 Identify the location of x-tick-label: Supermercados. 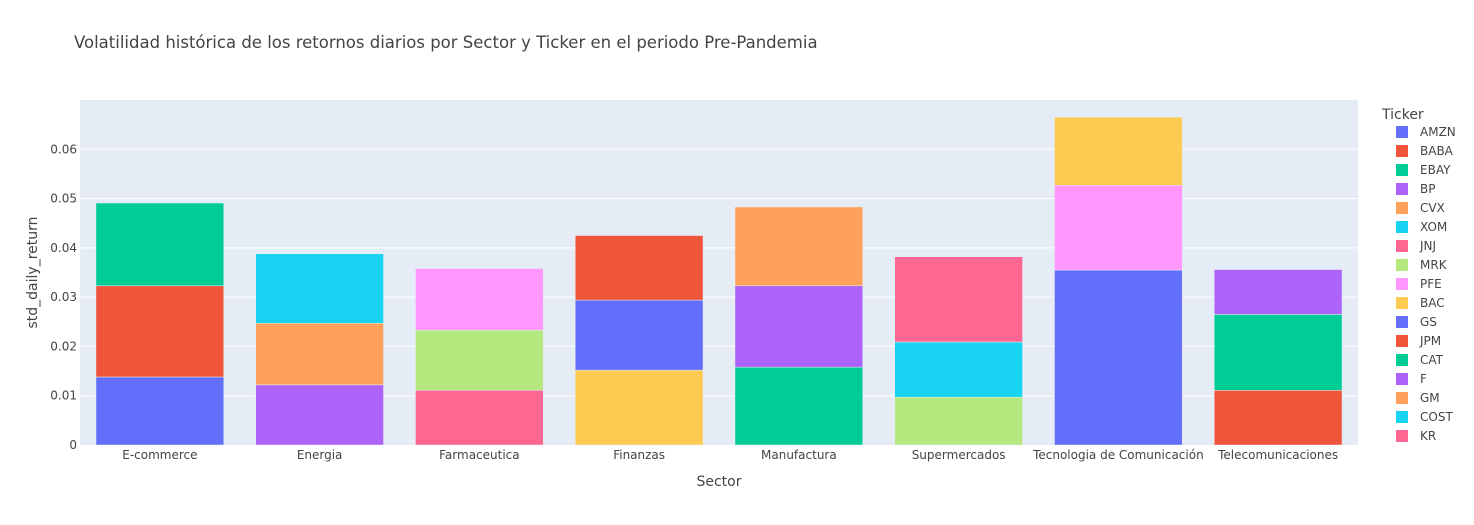
(959, 455).